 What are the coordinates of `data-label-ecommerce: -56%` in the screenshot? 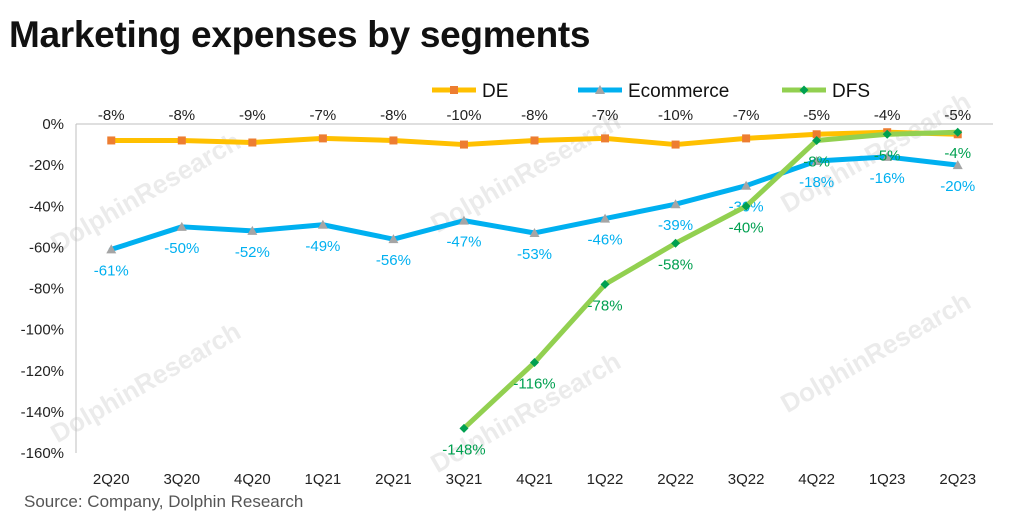 It's located at (393, 260).